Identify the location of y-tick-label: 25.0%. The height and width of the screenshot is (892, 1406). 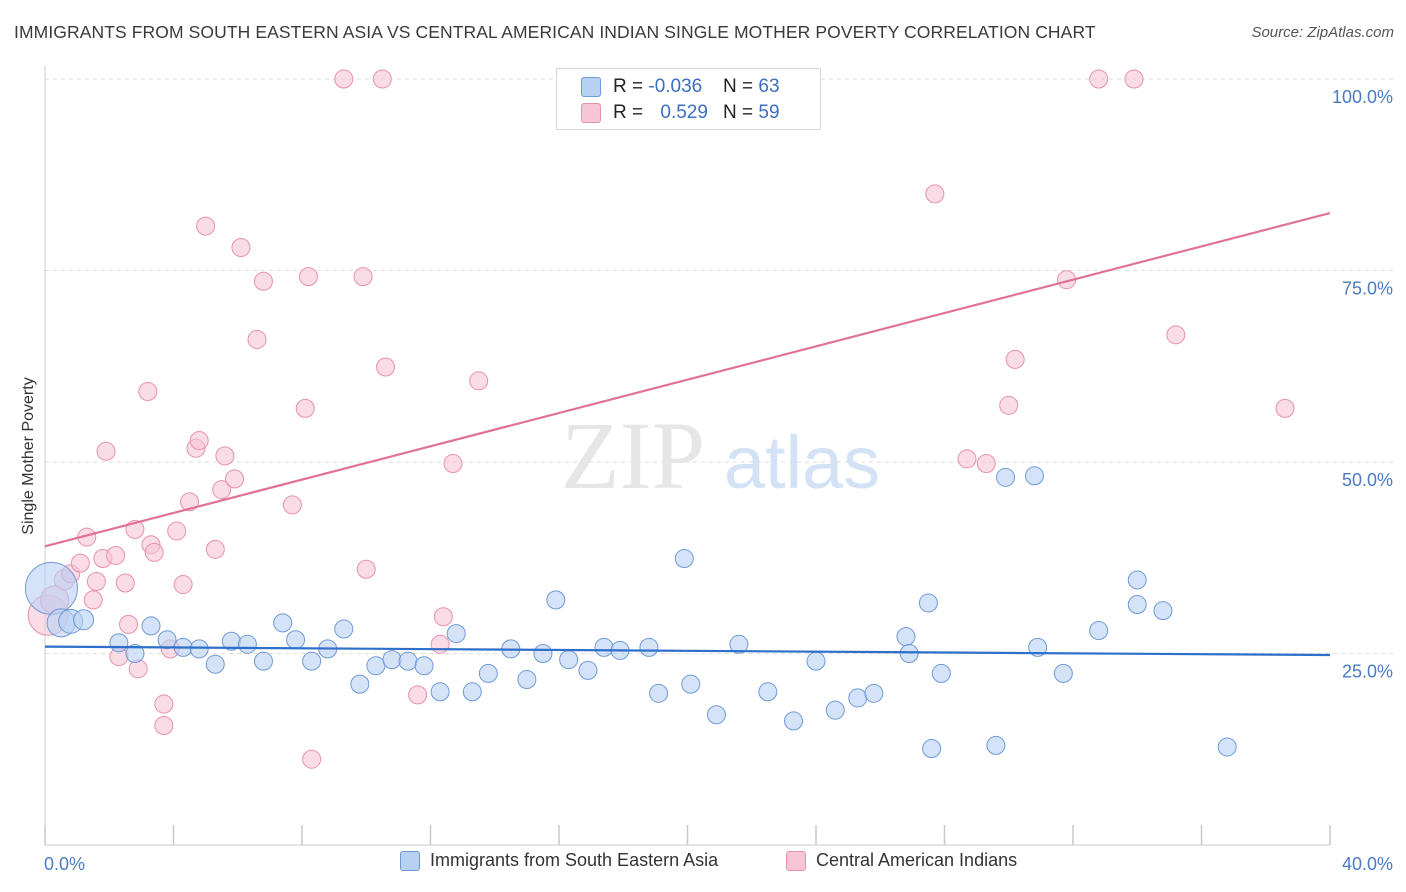
(1367, 672).